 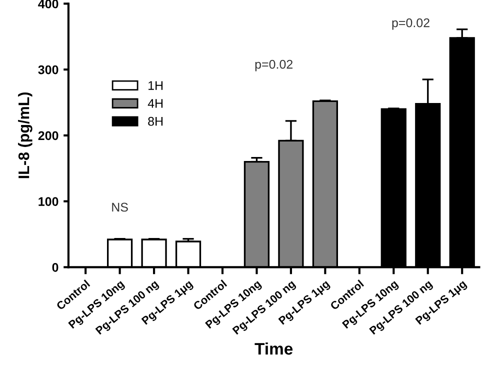 I want to click on legend-label: 4H, so click(x=155, y=103).